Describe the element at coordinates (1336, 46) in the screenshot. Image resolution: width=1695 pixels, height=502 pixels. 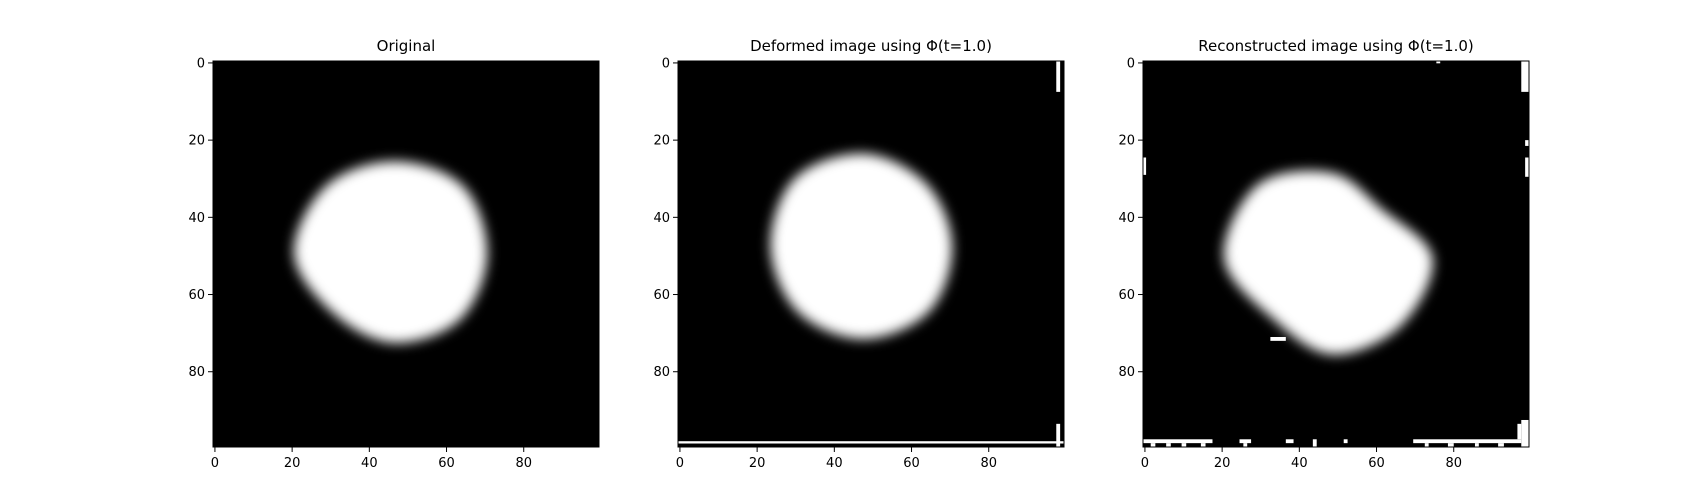
I see `panel-title: Reconstructed image using Φ(t=1.0)` at that location.